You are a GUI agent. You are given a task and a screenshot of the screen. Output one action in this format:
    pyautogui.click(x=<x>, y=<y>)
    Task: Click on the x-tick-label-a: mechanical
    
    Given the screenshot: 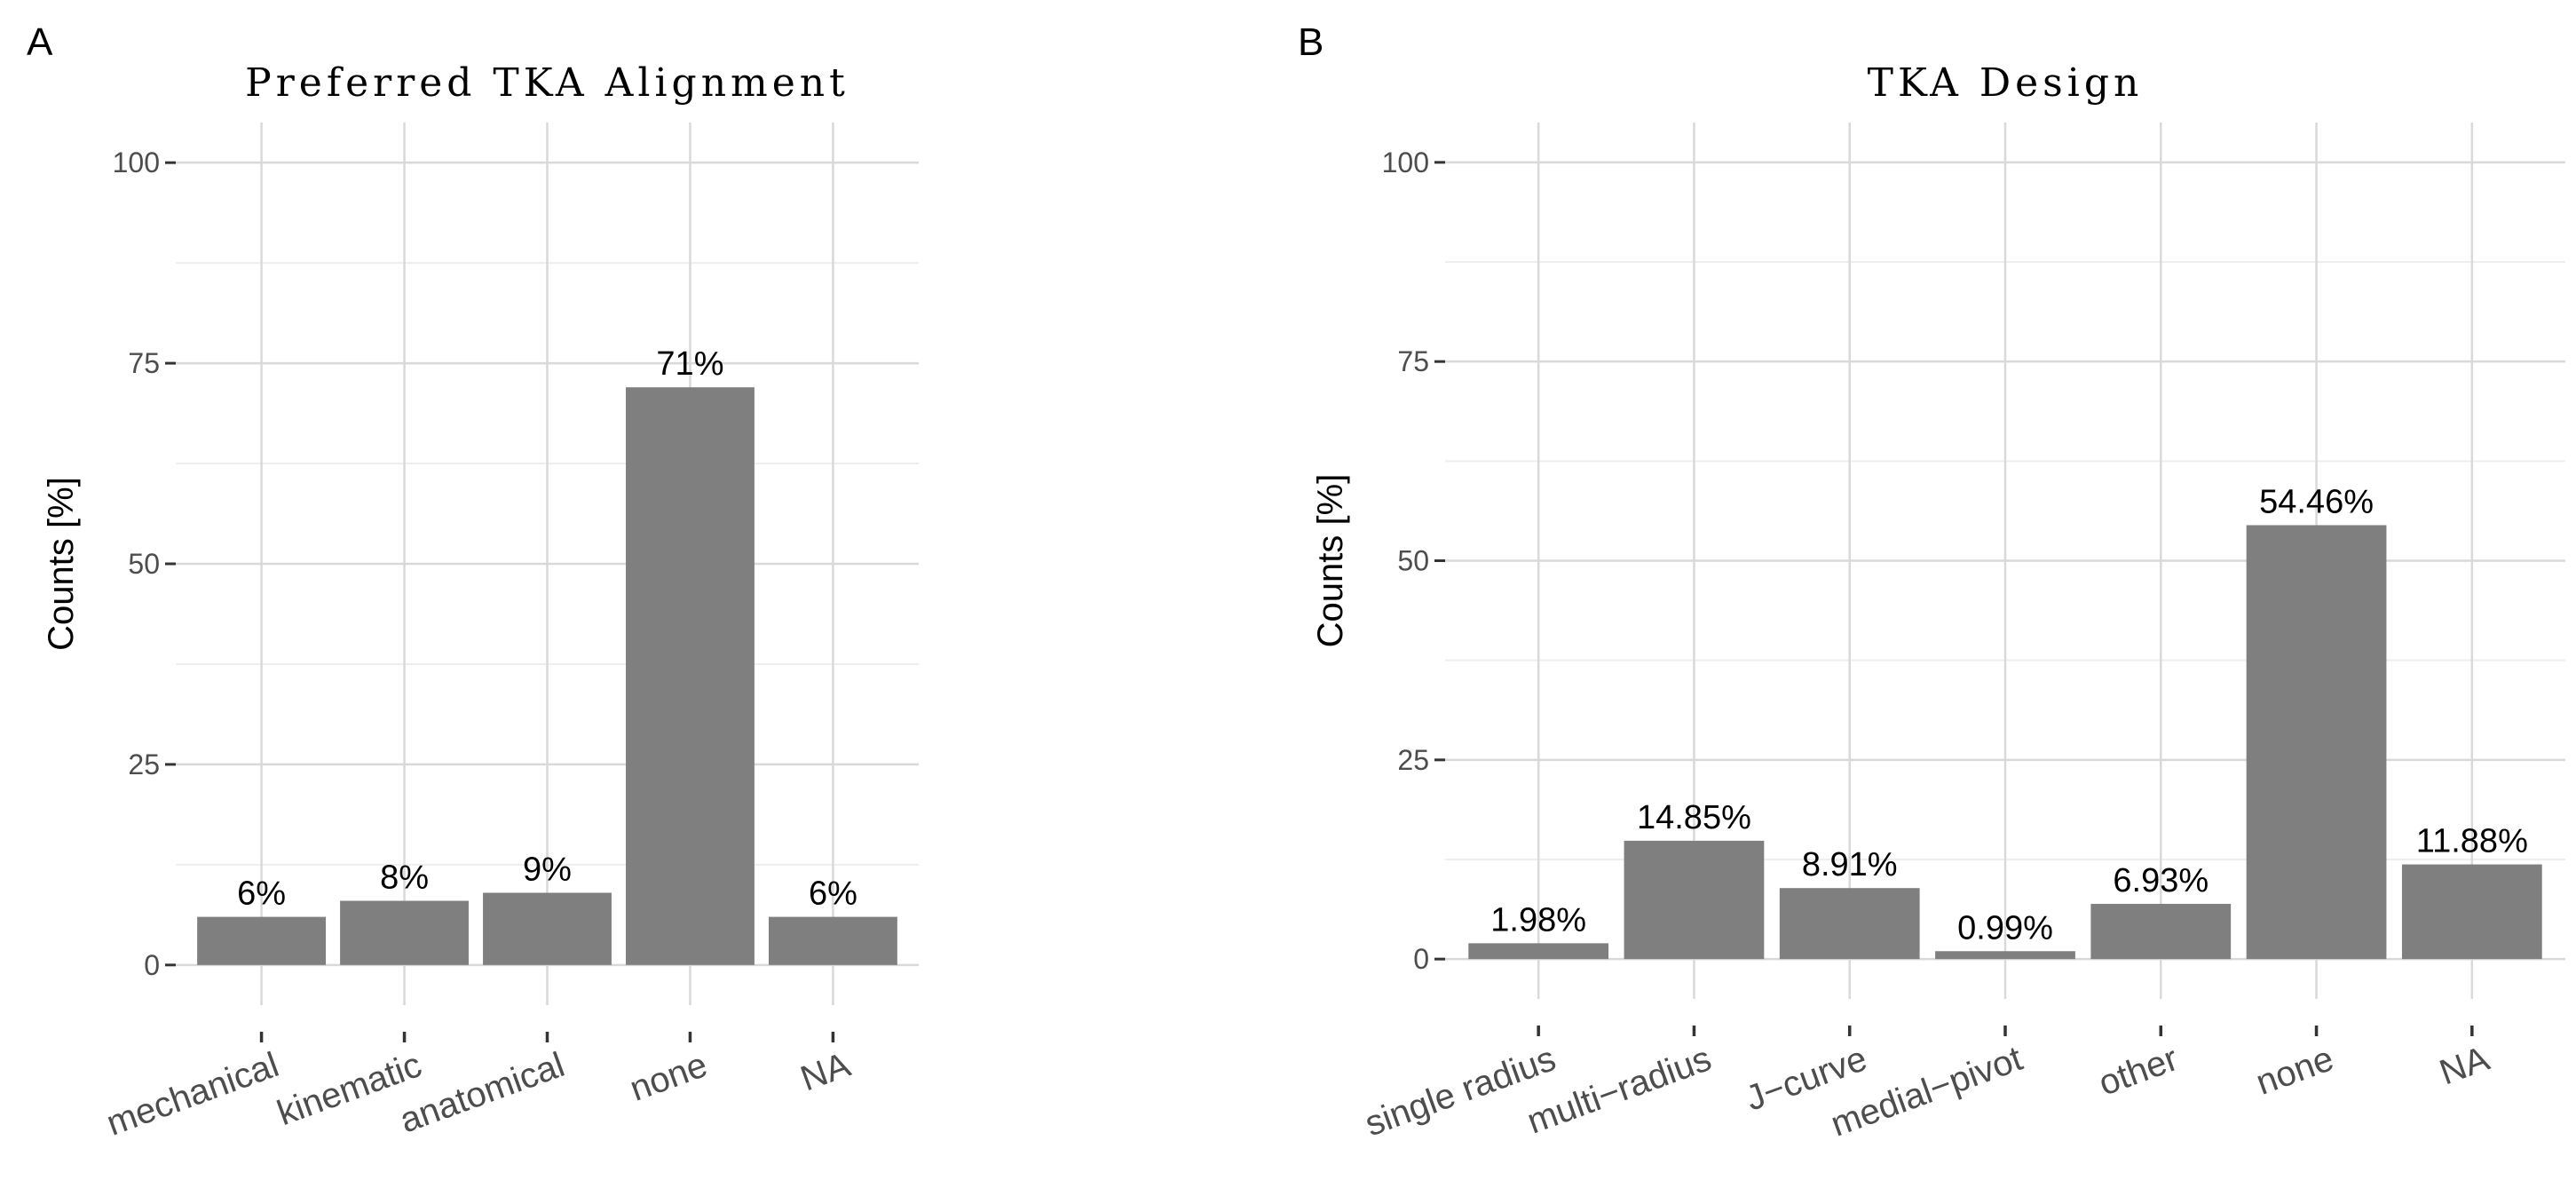 What is the action you would take?
    pyautogui.click(x=192, y=1094)
    